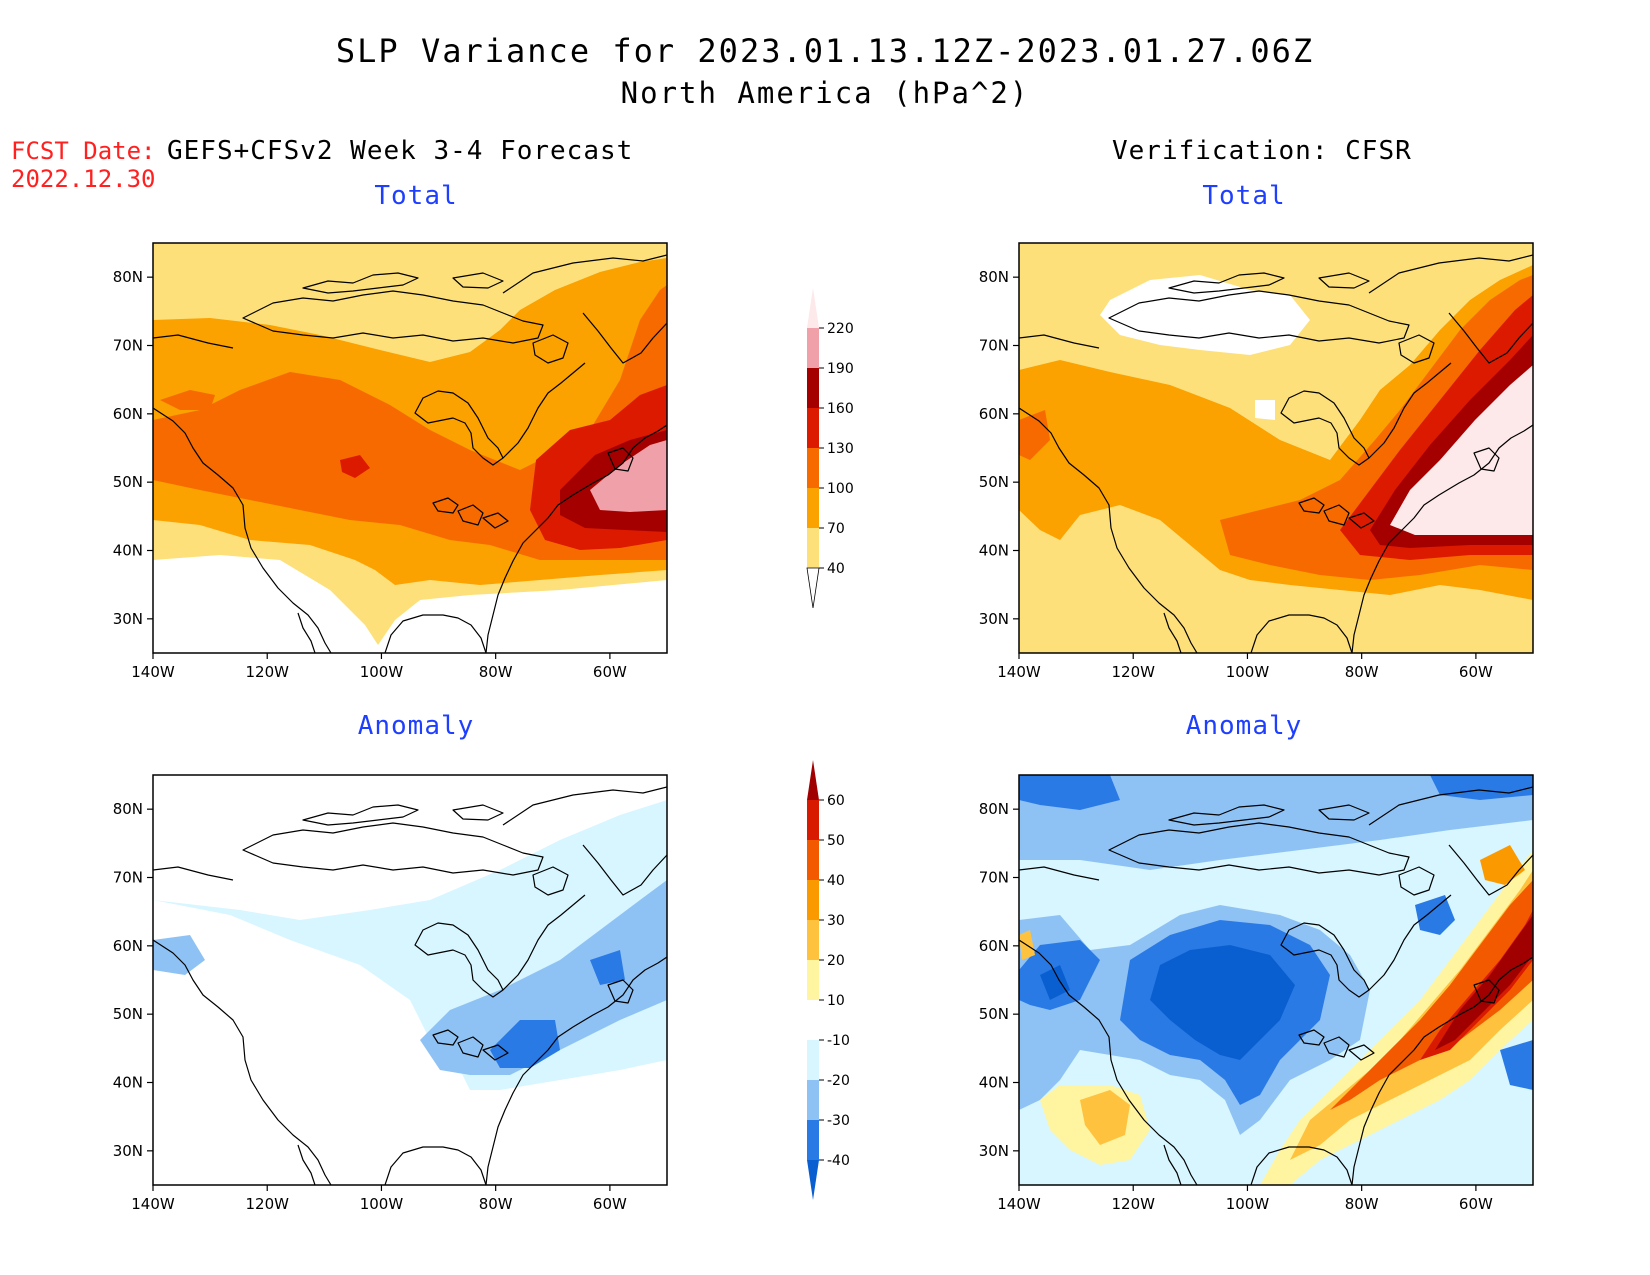 The image size is (1650, 1275). Describe the element at coordinates (836, 1001) in the screenshot. I see `colorbar-label: 10` at that location.